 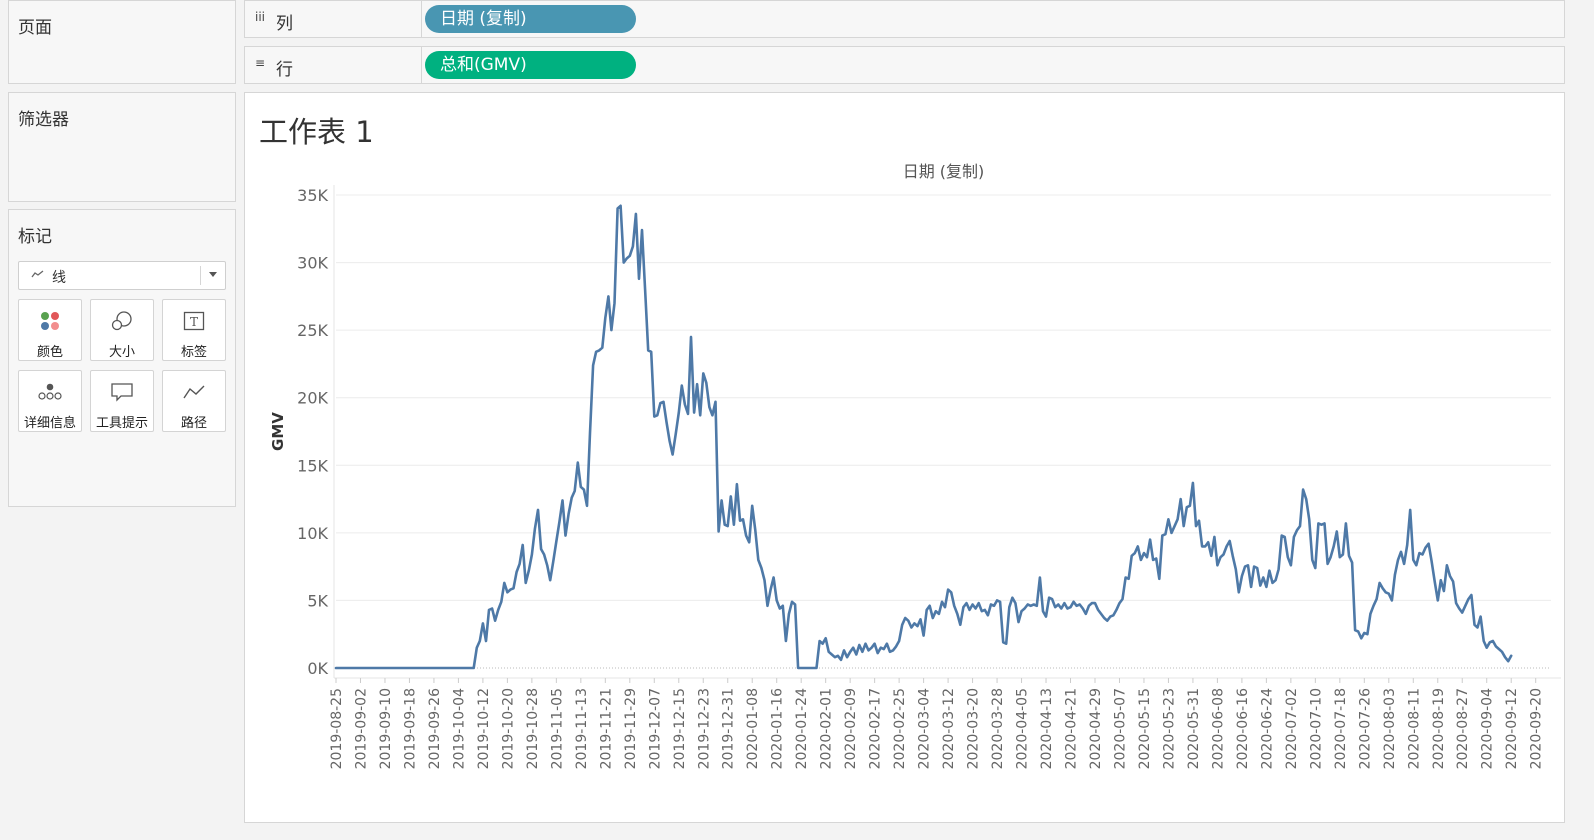 What do you see at coordinates (1096, 728) in the screenshot?
I see `x-tick-label: 2020-04-29` at bounding box center [1096, 728].